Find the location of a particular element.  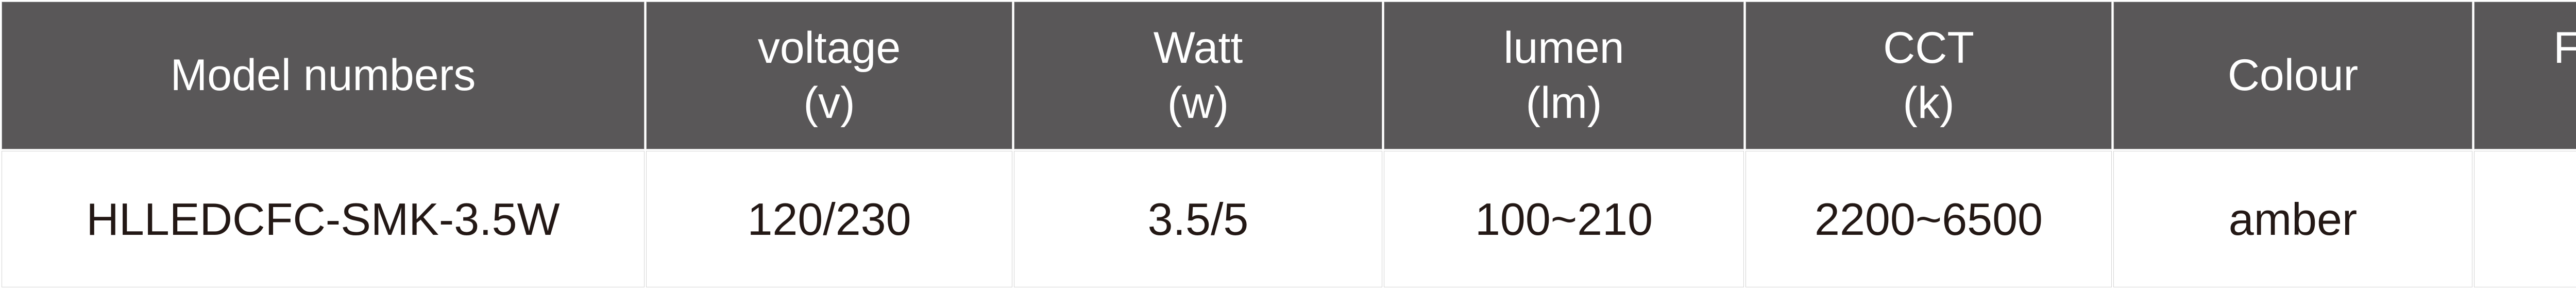

cell-watt-value: 3.5/5 is located at coordinates (1198, 219).